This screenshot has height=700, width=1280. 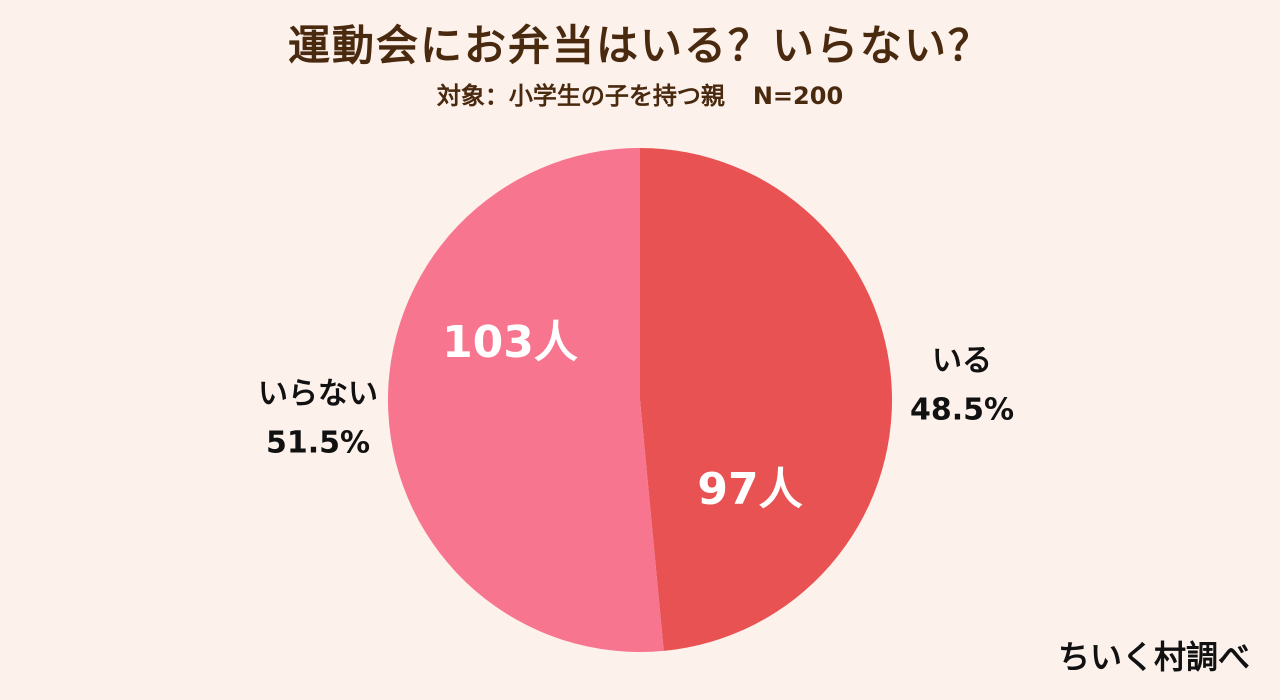 What do you see at coordinates (639, 45) in the screenshot?
I see `chart-title: 運動会にお弁当はいる？いらない？` at bounding box center [639, 45].